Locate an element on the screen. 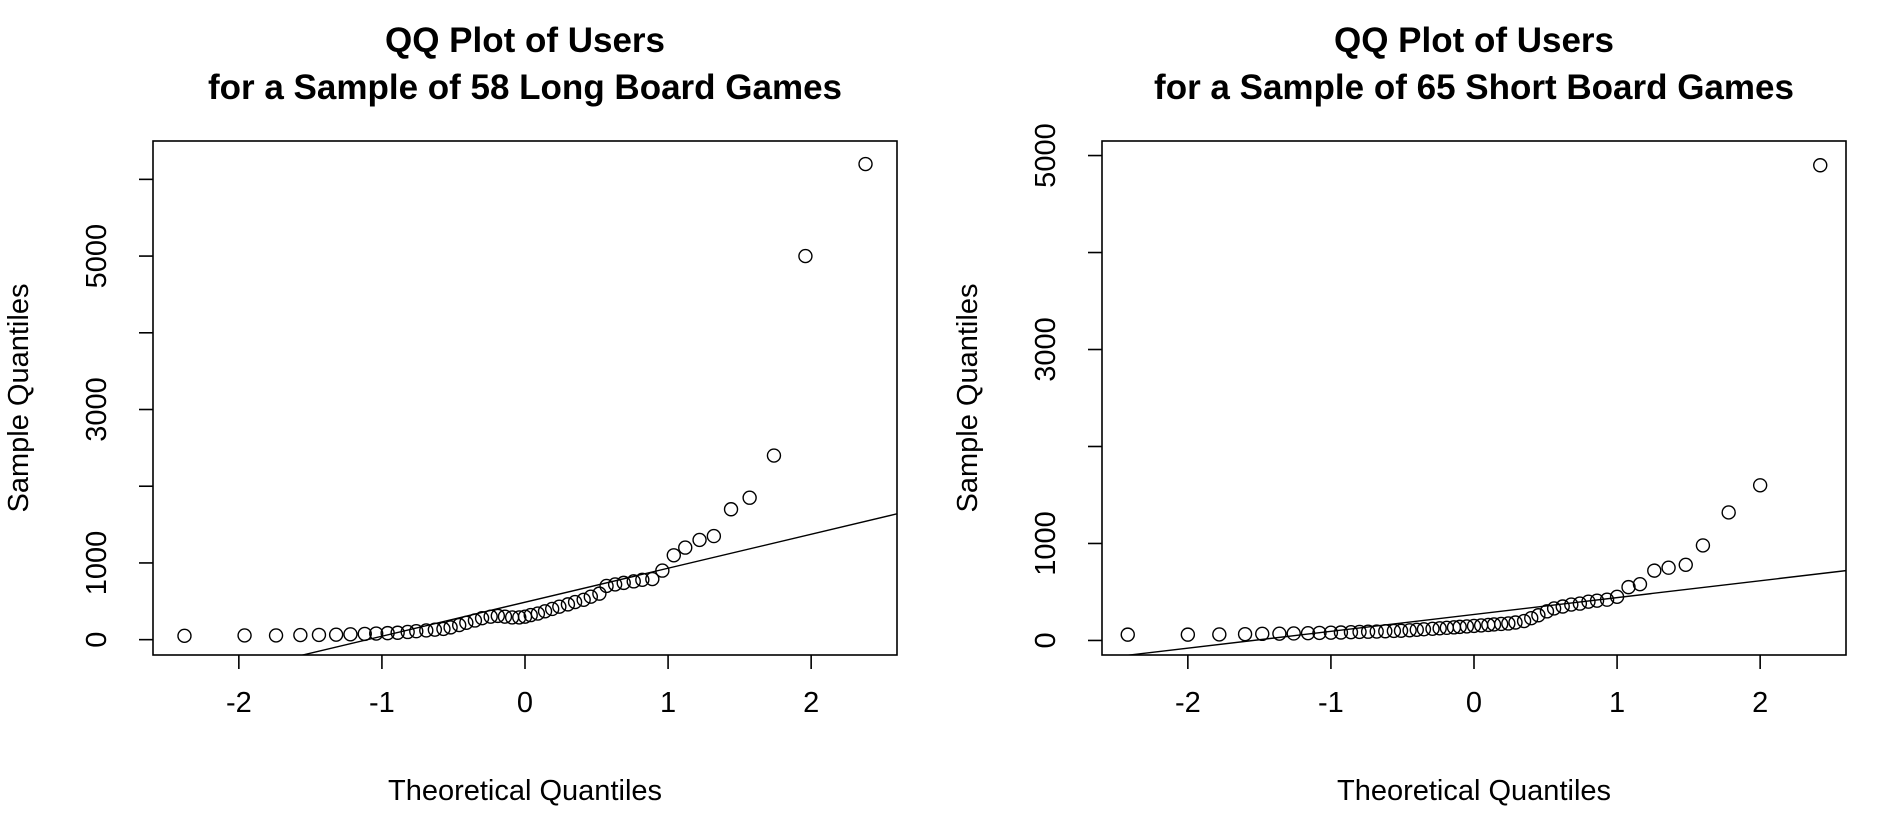 This screenshot has width=1899, height=834. chart-title-line: for a Sample of 58 Long Board Games is located at coordinates (525, 87).